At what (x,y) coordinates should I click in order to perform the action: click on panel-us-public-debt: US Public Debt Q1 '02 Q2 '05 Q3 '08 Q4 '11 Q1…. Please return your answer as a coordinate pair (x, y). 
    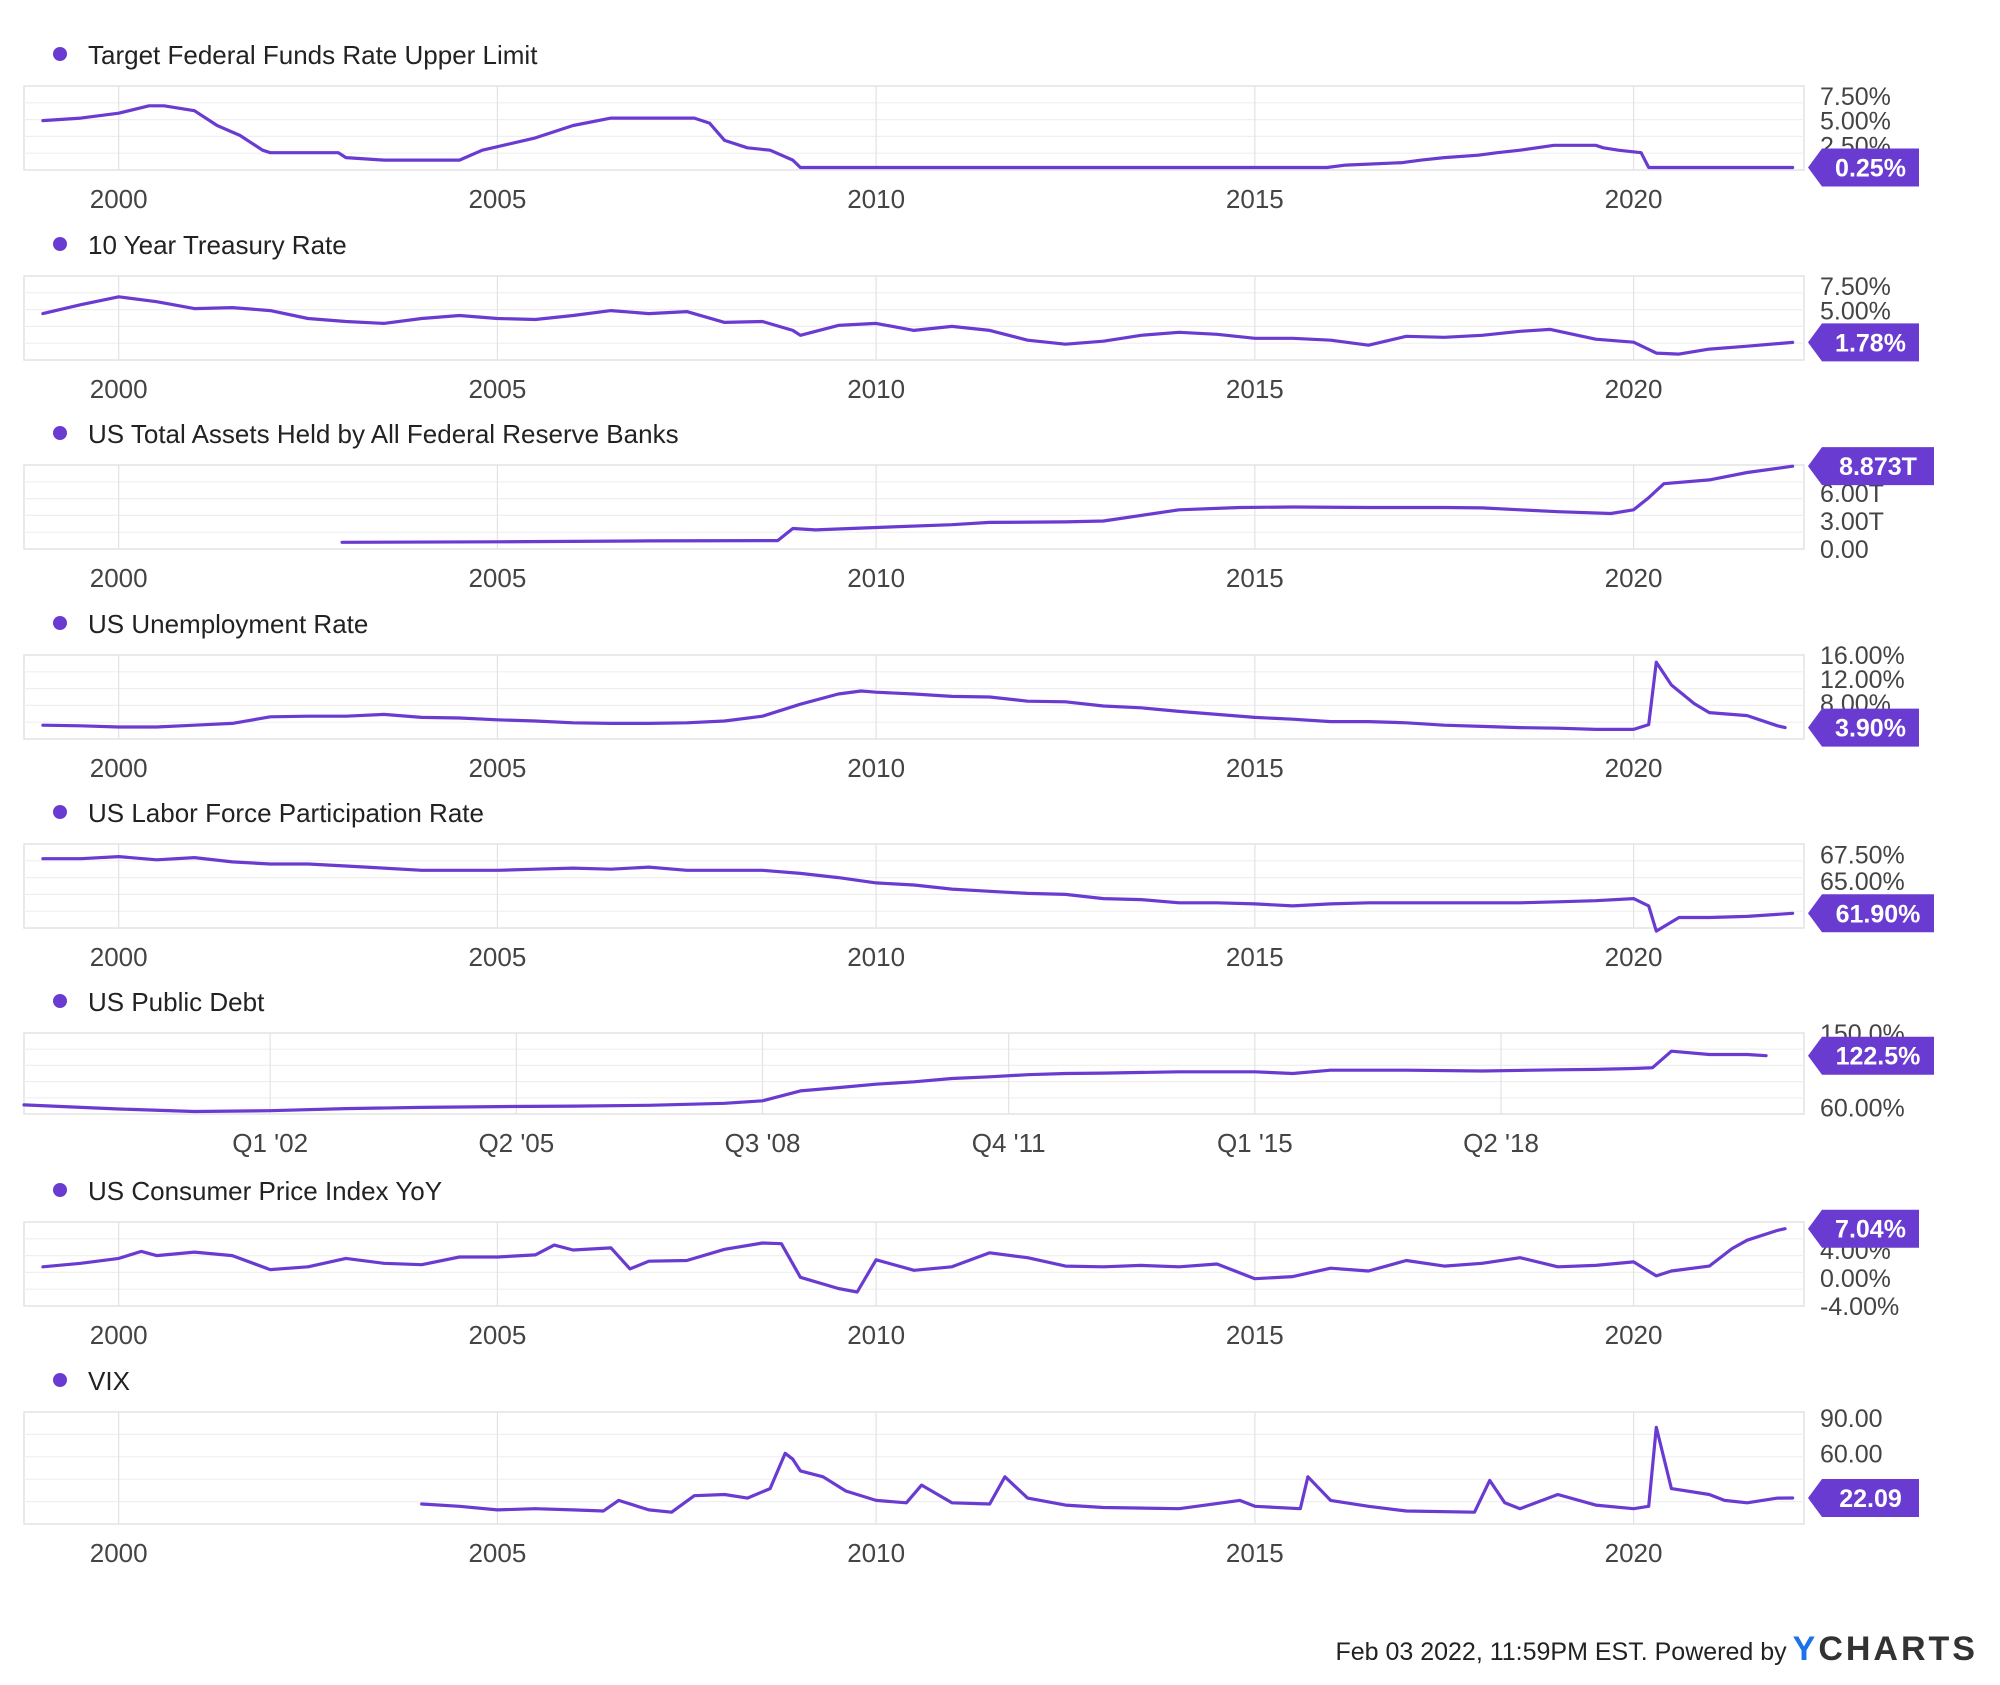
    Looking at the image, I should click on (978, 1072).